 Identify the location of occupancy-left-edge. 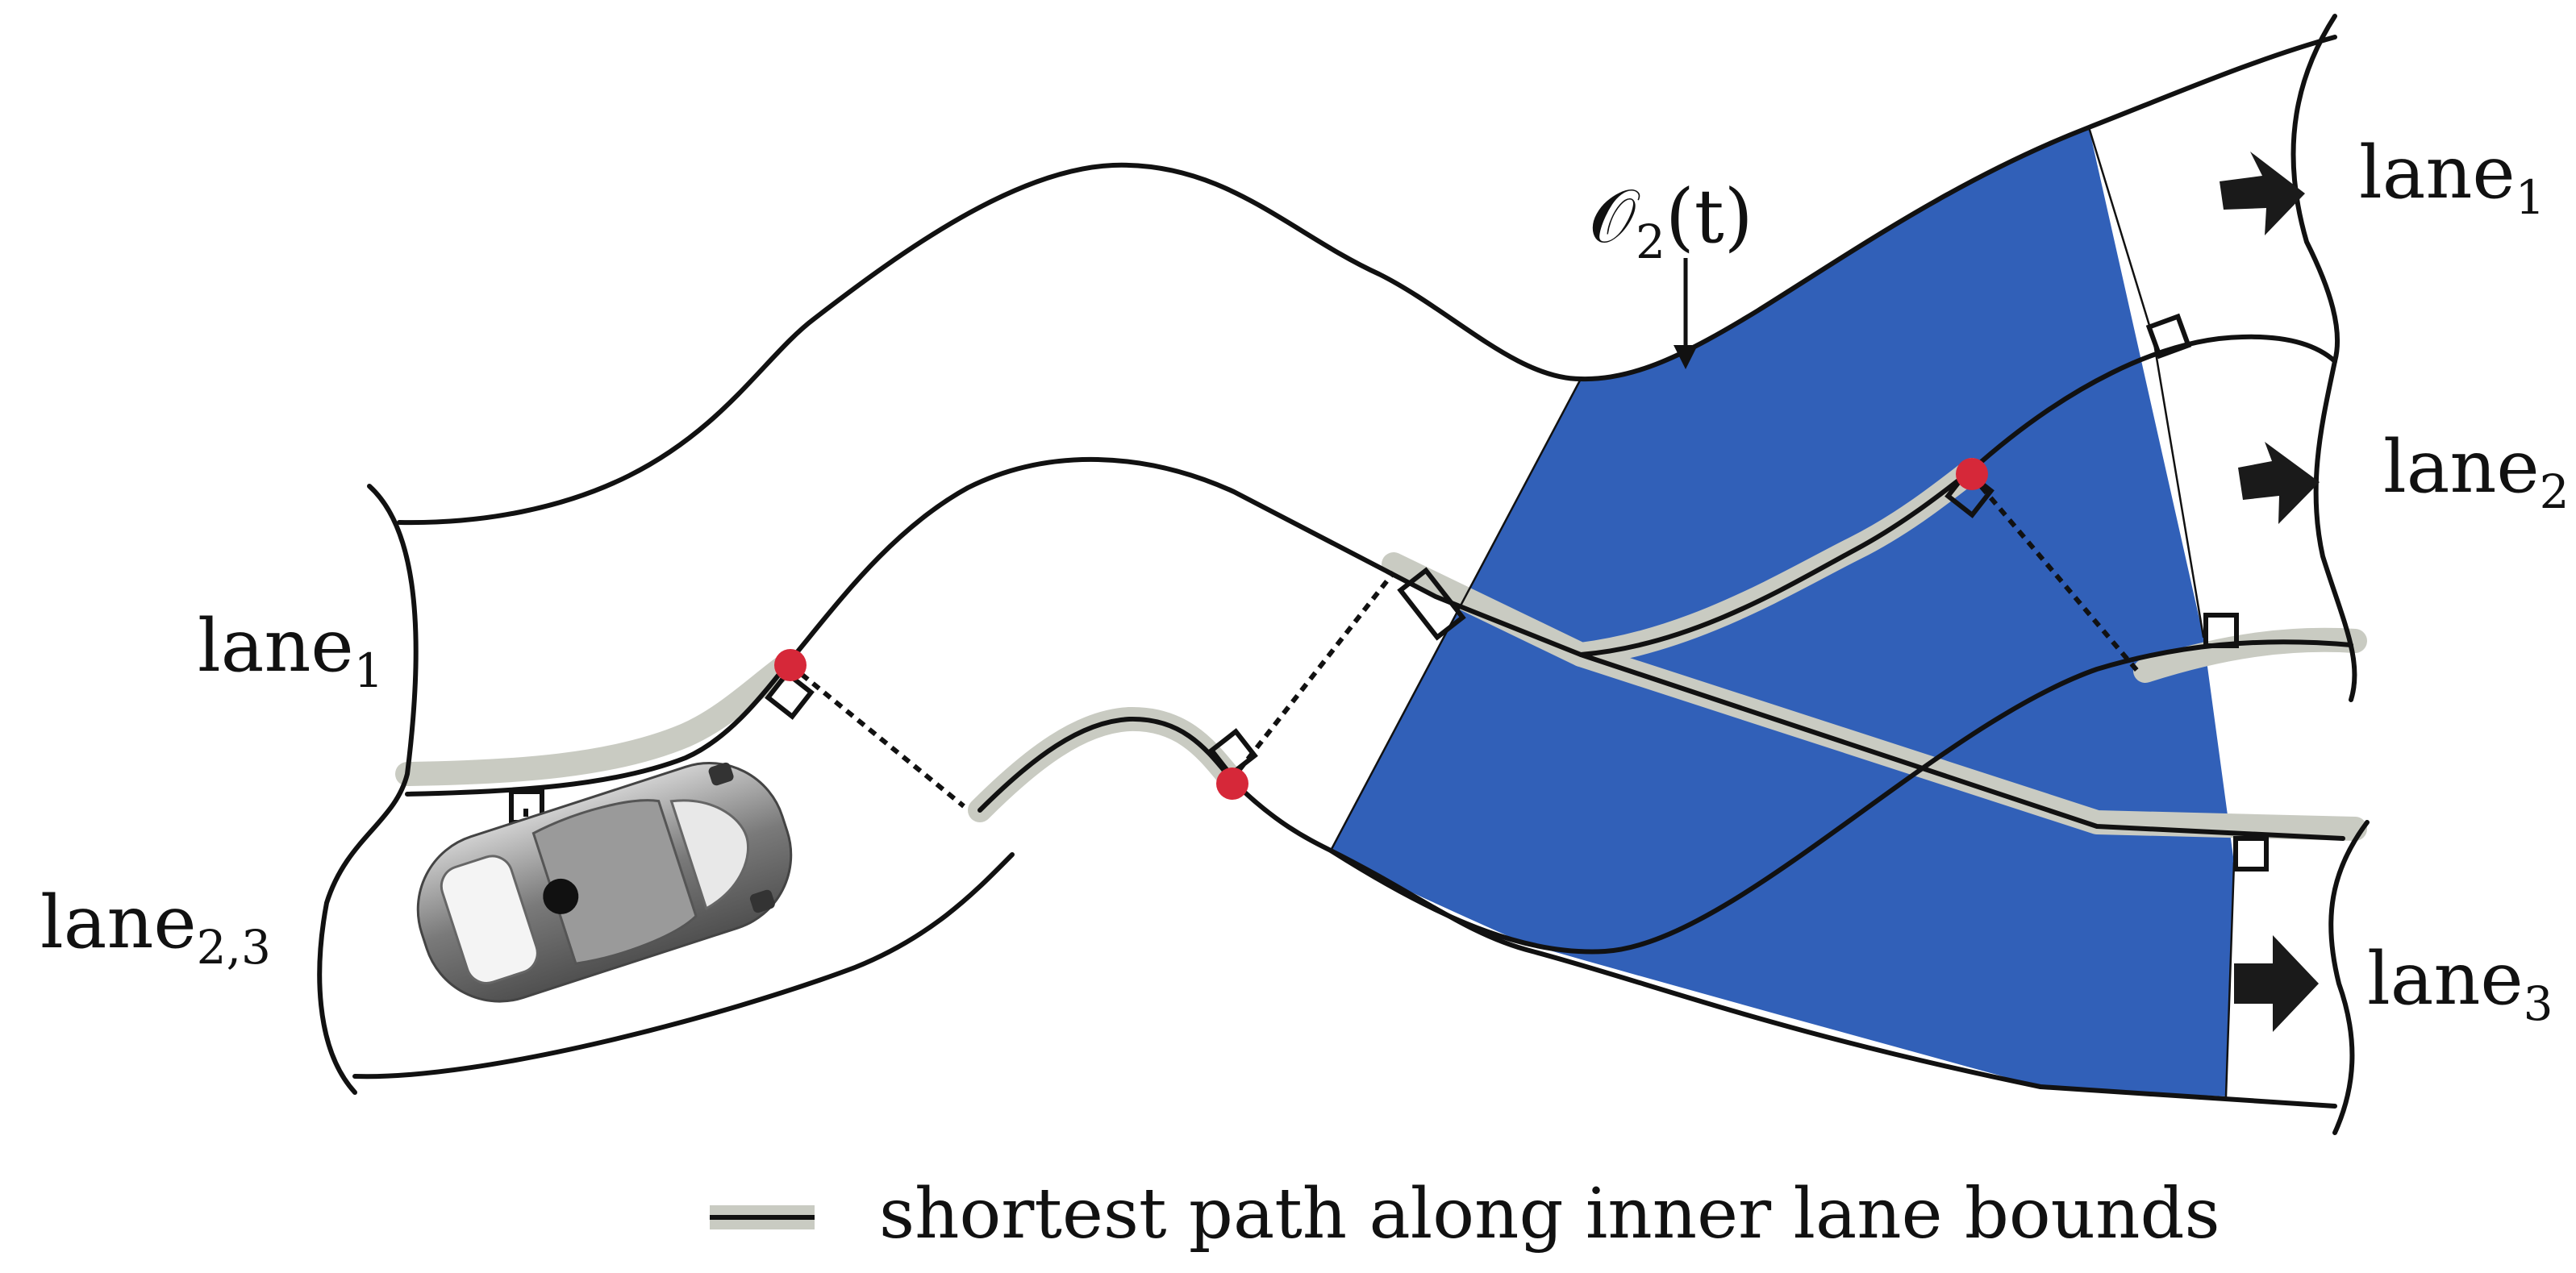
(1455, 614).